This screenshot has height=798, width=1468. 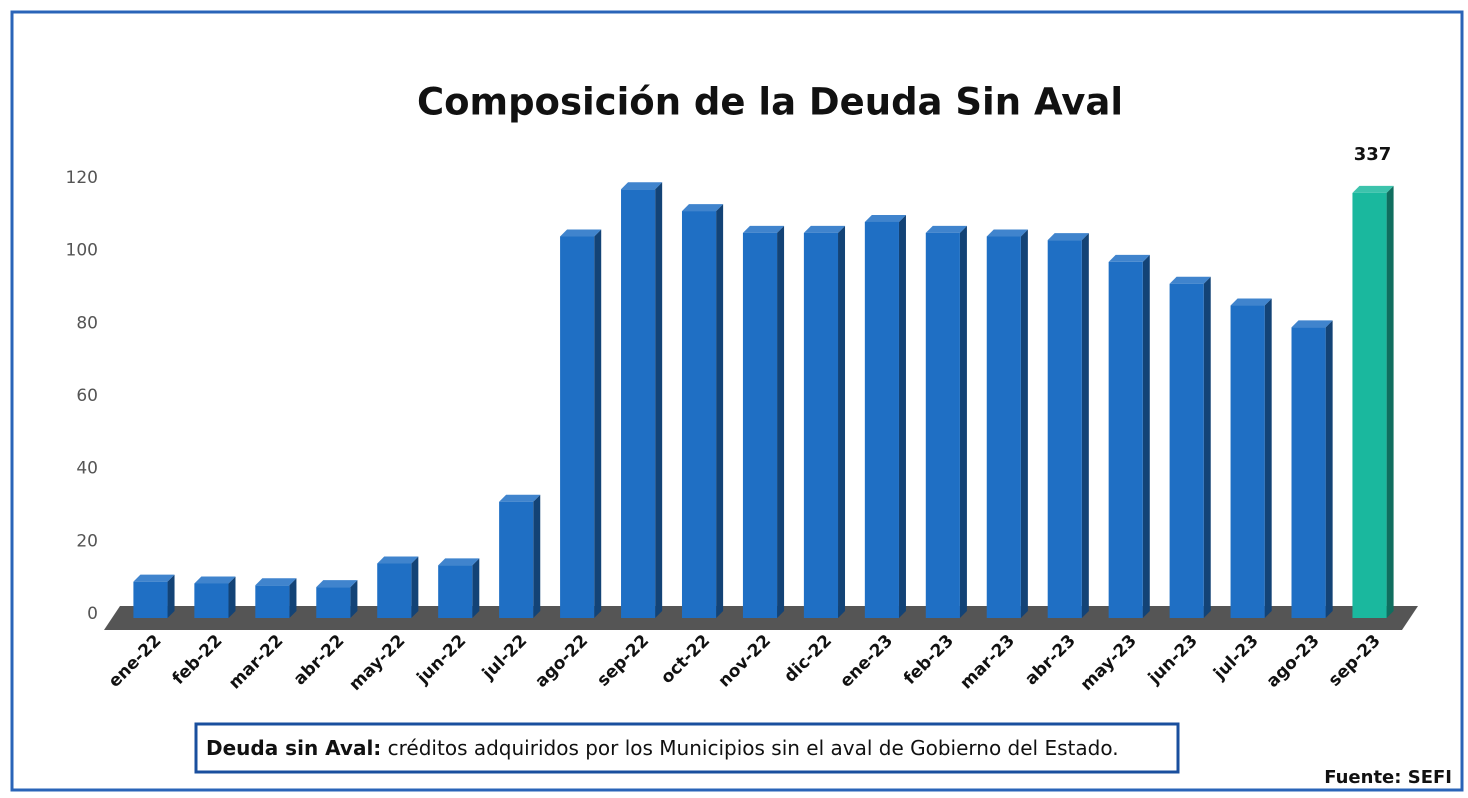 What do you see at coordinates (92, 614) in the screenshot?
I see `y-tick-label: 0` at bounding box center [92, 614].